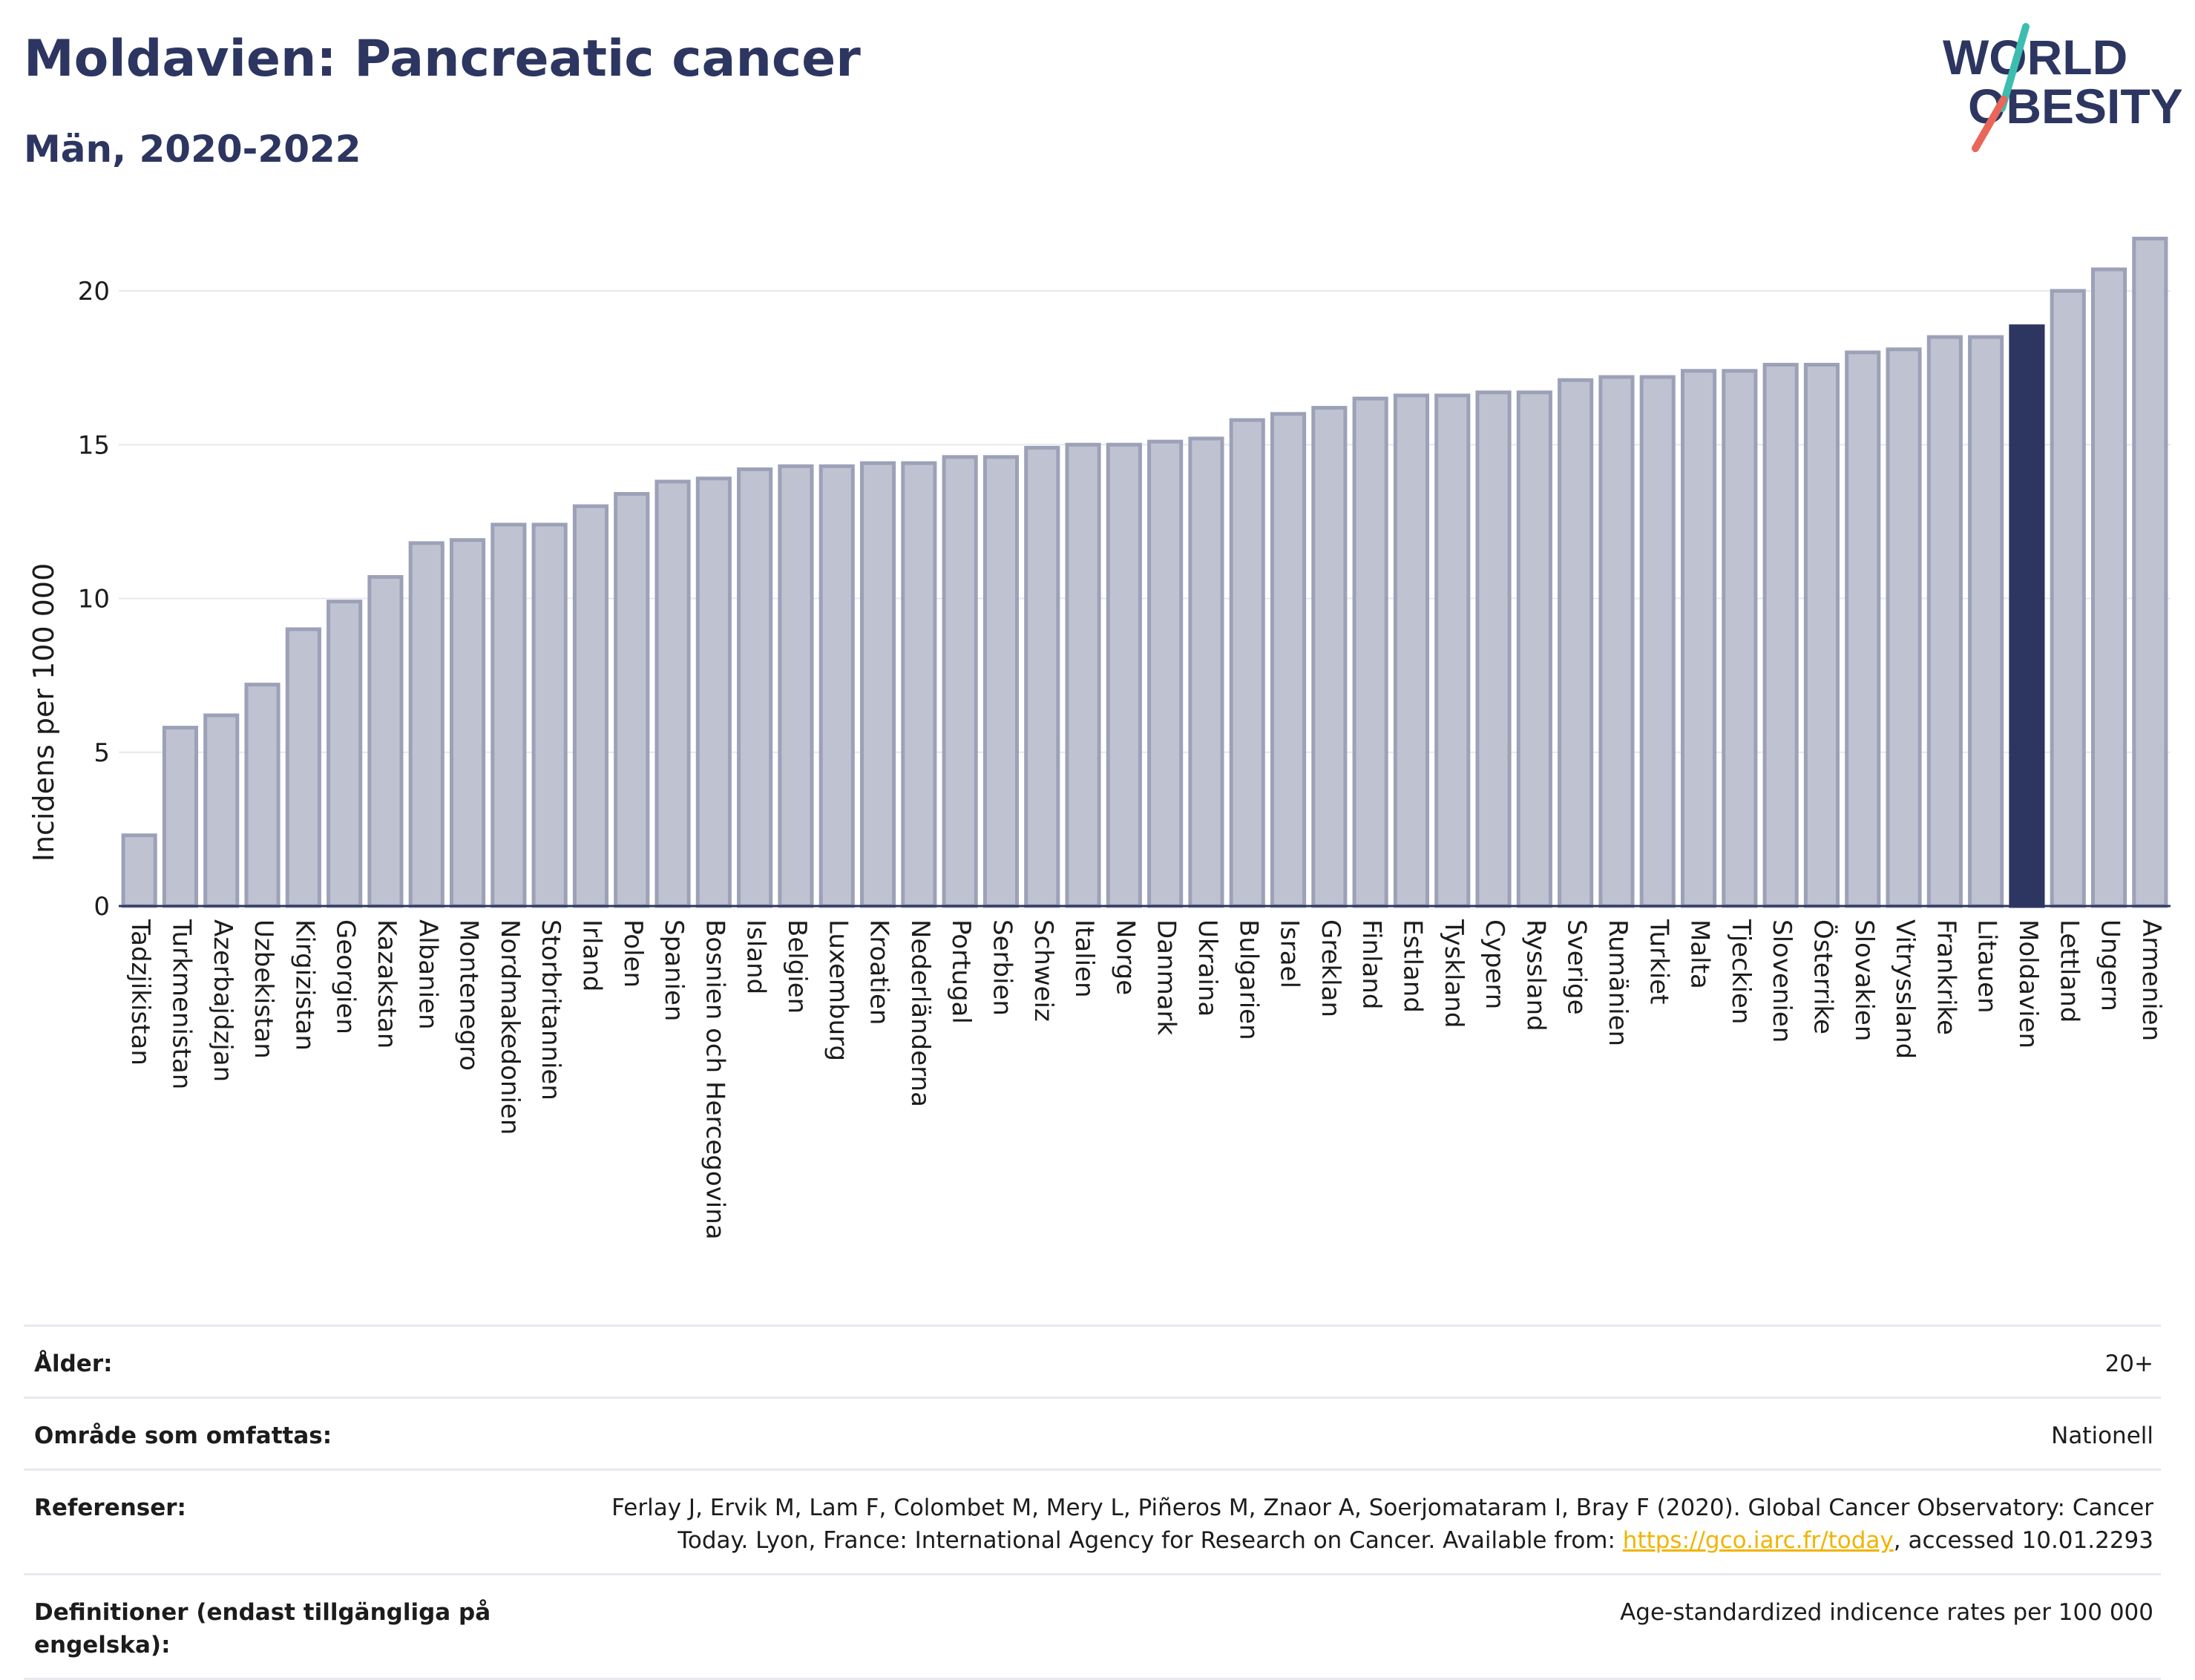 This screenshot has height=1680, width=2195. I want to click on bar-polen, so click(632, 700).